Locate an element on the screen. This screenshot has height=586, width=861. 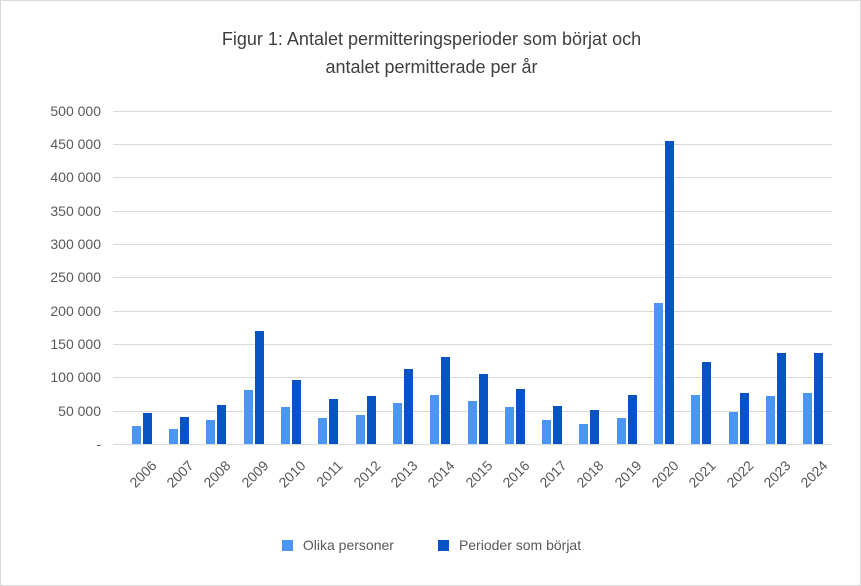
bar-olika-personer-2015 is located at coordinates (472, 422).